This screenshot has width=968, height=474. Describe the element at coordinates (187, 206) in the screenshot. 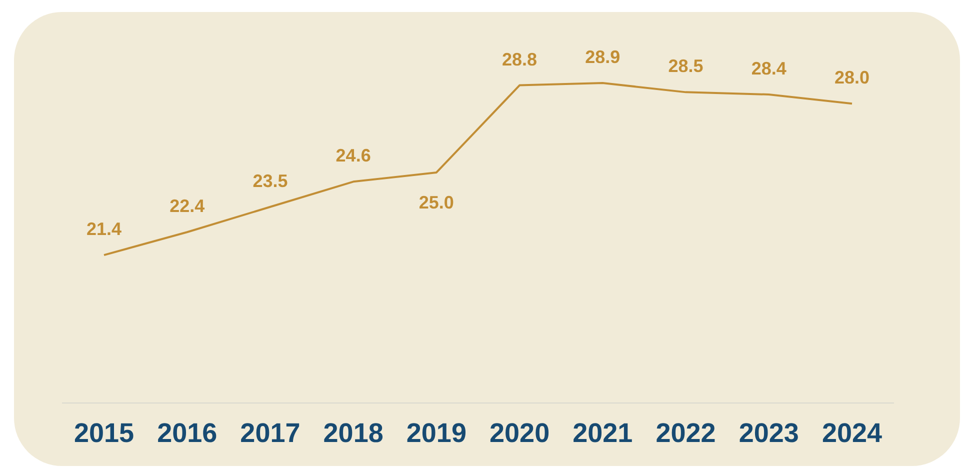

I see `data-label: 22.4` at that location.